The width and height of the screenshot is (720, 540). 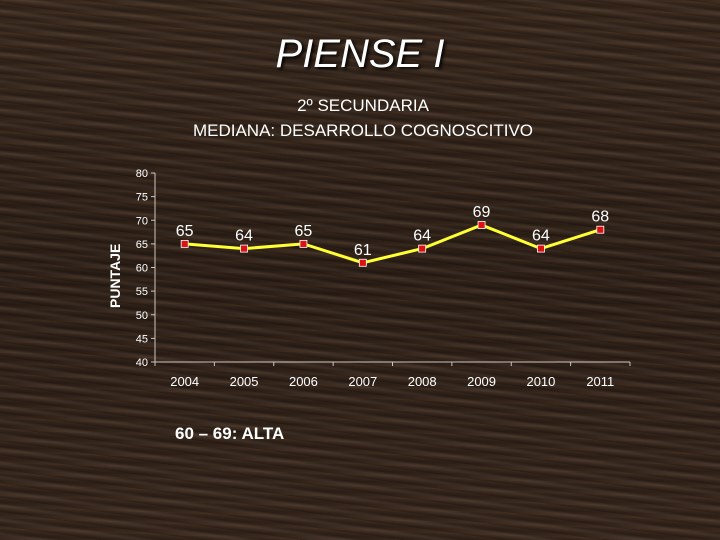 I want to click on subtitle-metric: MEDIANA: DESARROLLO COGNOSCITIVO, so click(x=363, y=130).